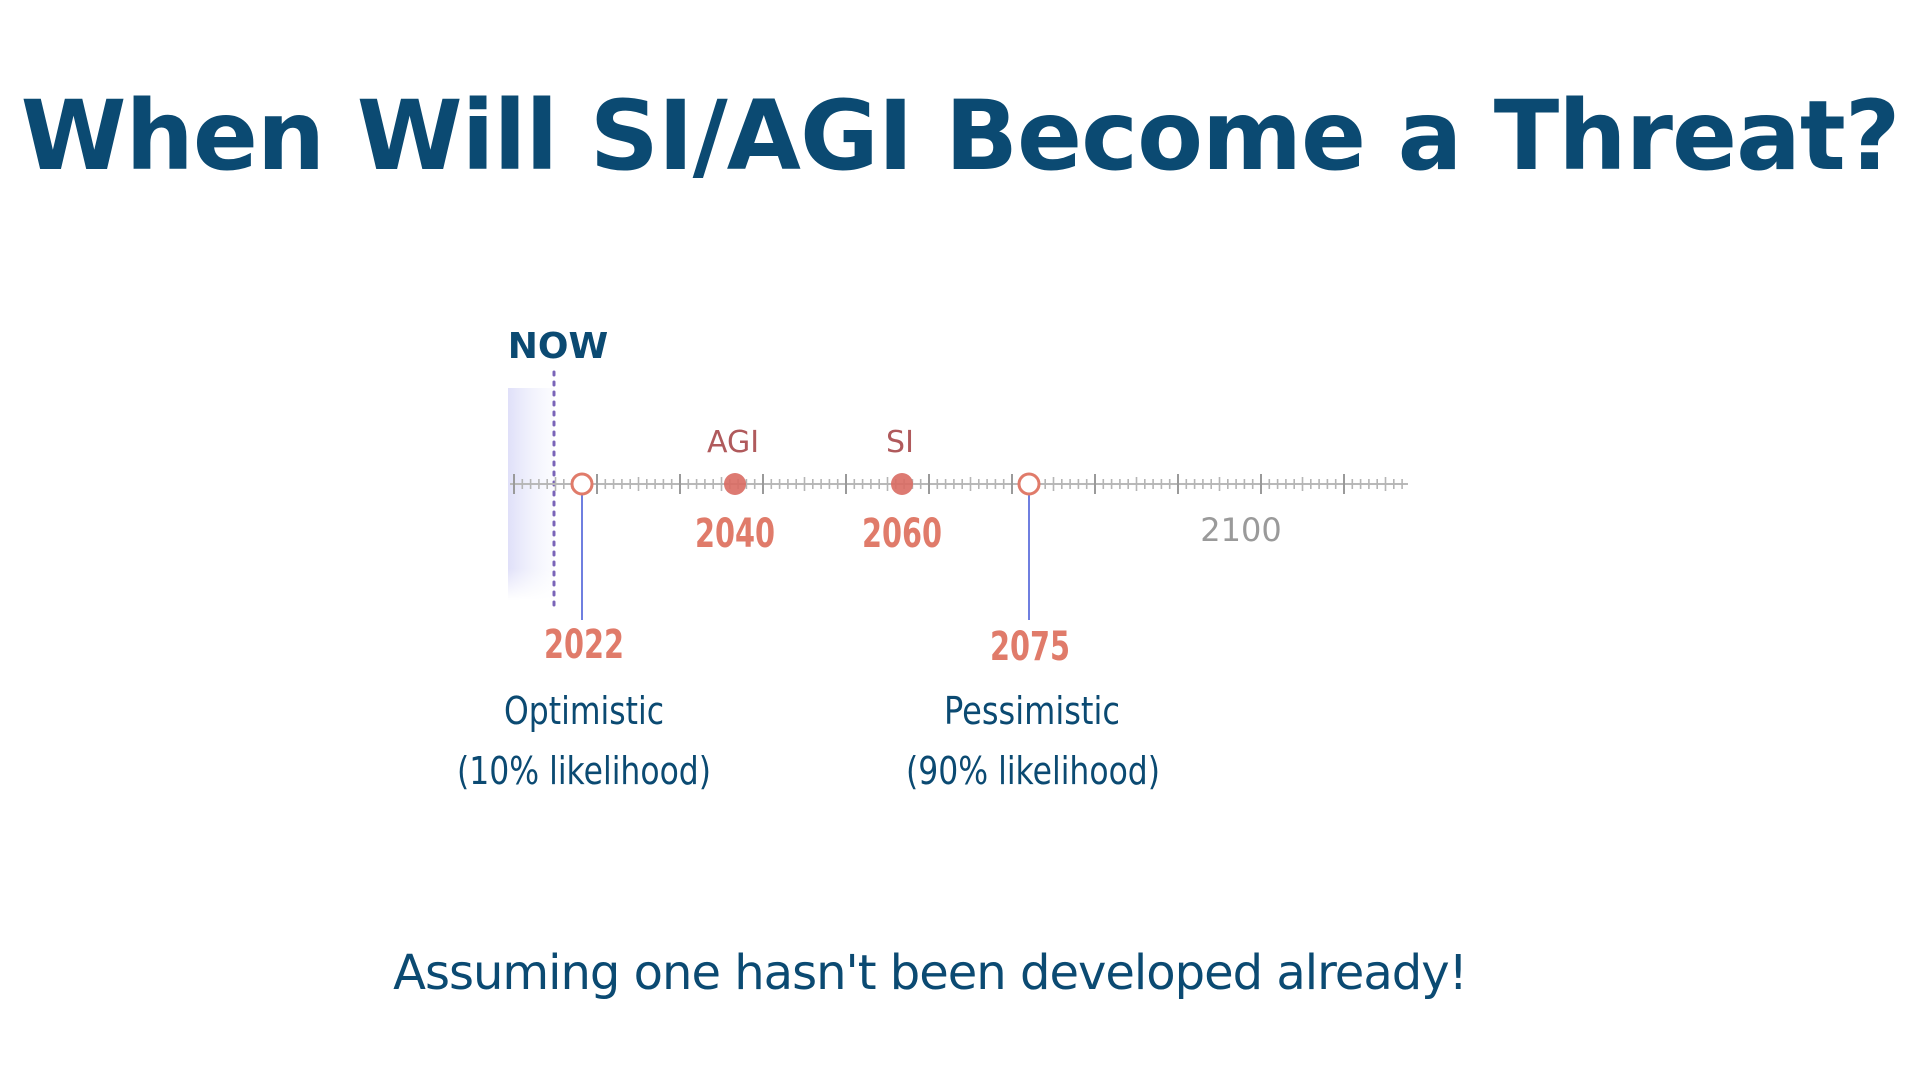 The width and height of the screenshot is (1920, 1080). What do you see at coordinates (1032, 711) in the screenshot?
I see `scenario-pessimistic-name: Pessimistic` at bounding box center [1032, 711].